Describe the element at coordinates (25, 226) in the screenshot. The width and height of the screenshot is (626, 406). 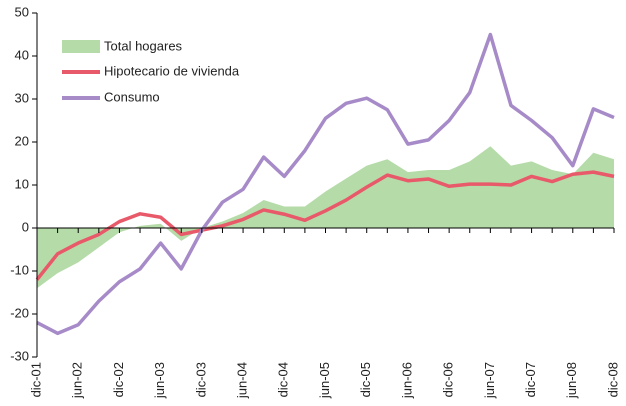
I see `y-tick-label: 0` at that location.